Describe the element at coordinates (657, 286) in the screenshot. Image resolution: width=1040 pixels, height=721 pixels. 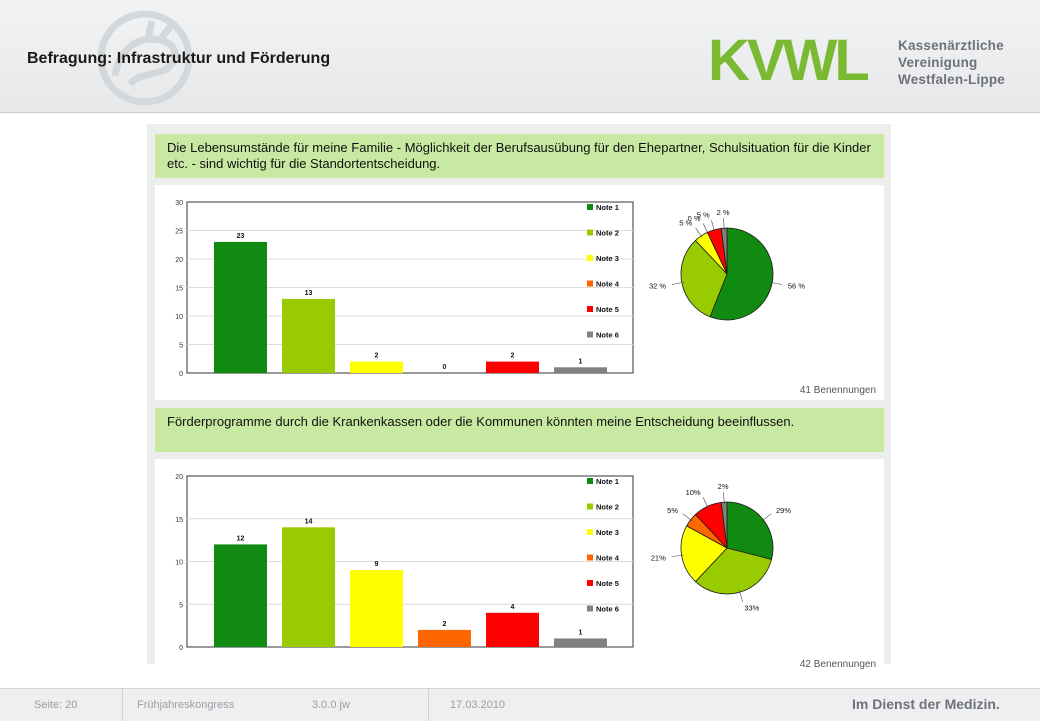
I see `pie-label: 32 %` at that location.